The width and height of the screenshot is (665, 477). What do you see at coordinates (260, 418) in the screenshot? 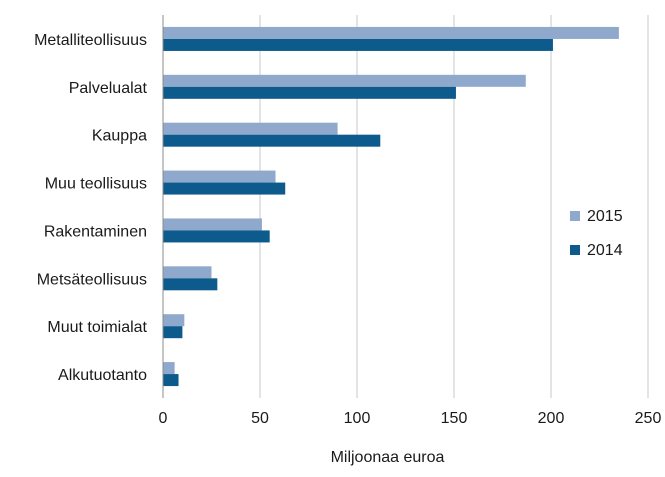
I see `x-tick-label-50: 50` at bounding box center [260, 418].